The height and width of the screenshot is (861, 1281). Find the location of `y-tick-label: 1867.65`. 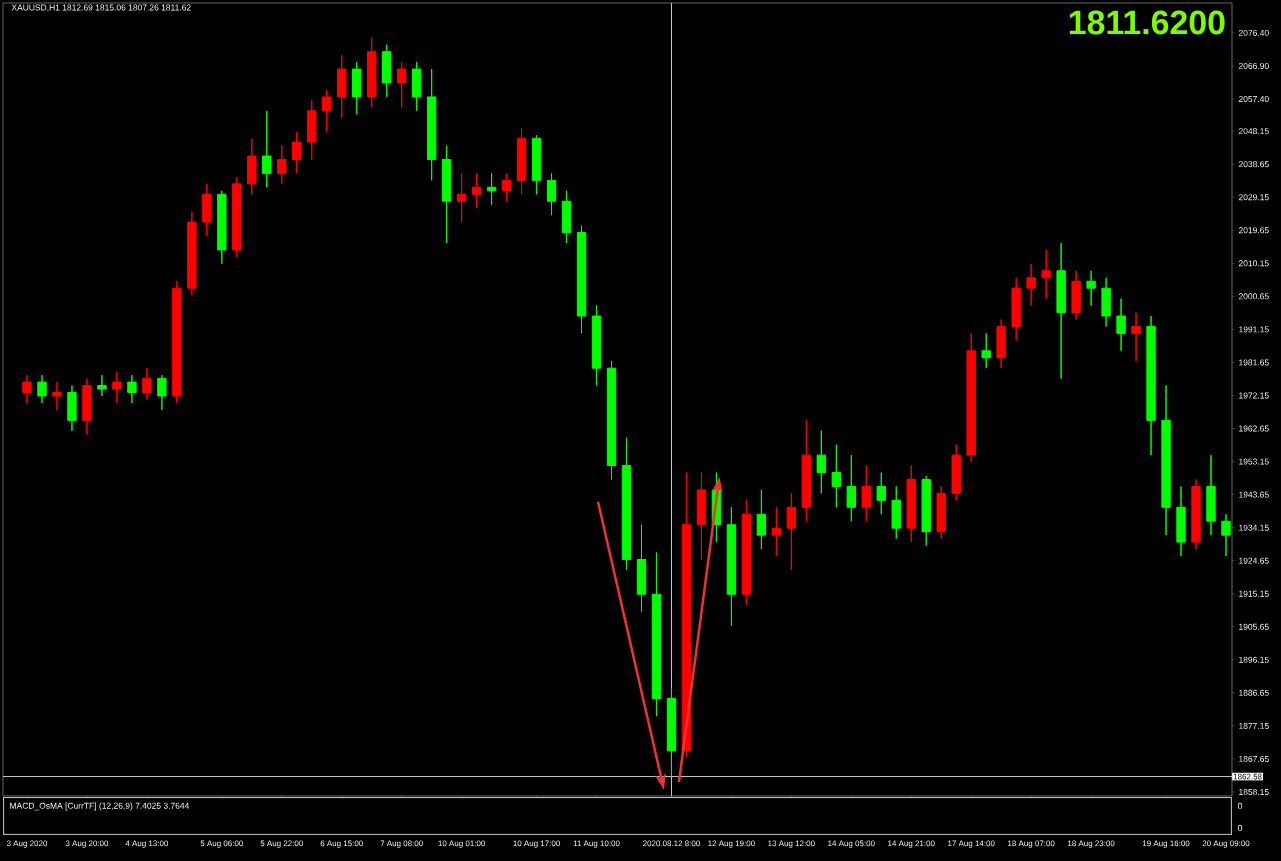

y-tick-label: 1867.65 is located at coordinates (1254, 758).